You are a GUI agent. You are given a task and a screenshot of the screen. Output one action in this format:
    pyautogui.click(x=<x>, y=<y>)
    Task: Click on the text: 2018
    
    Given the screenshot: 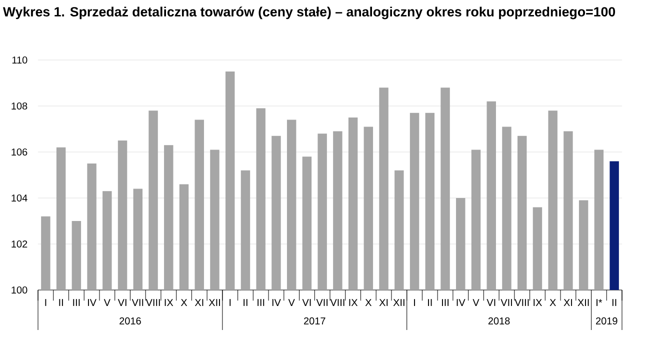 What is the action you would take?
    pyautogui.click(x=499, y=320)
    